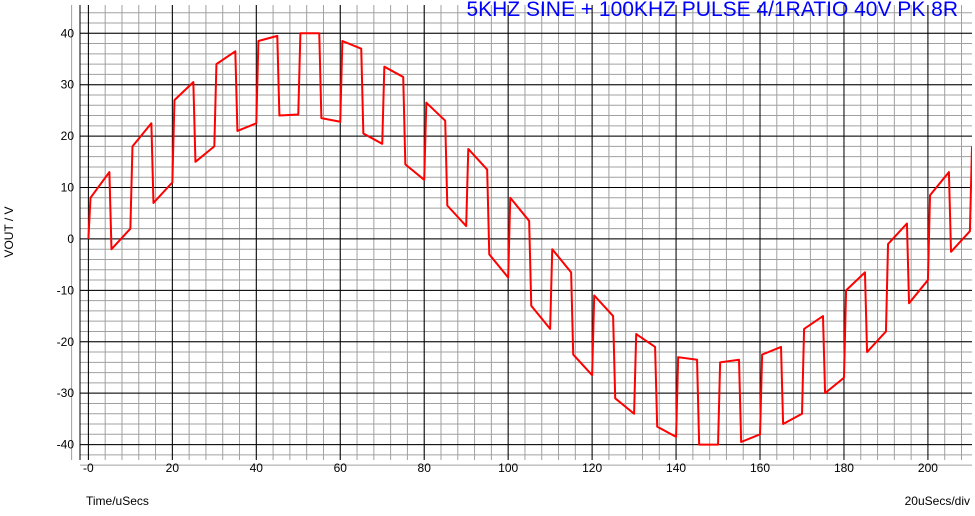 The image size is (975, 516). I want to click on x-tick-label: 180, so click(844, 468).